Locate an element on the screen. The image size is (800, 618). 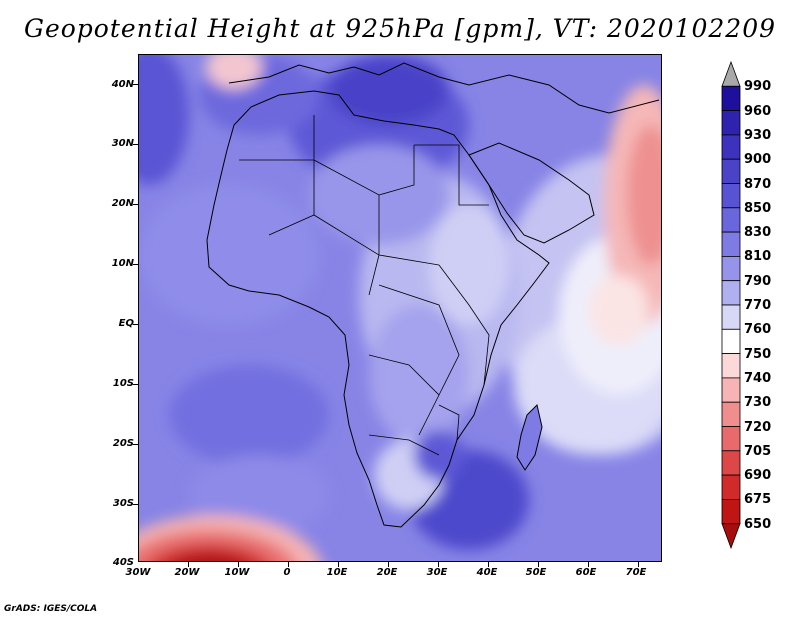
madagascar-coastline is located at coordinates (529, 437).